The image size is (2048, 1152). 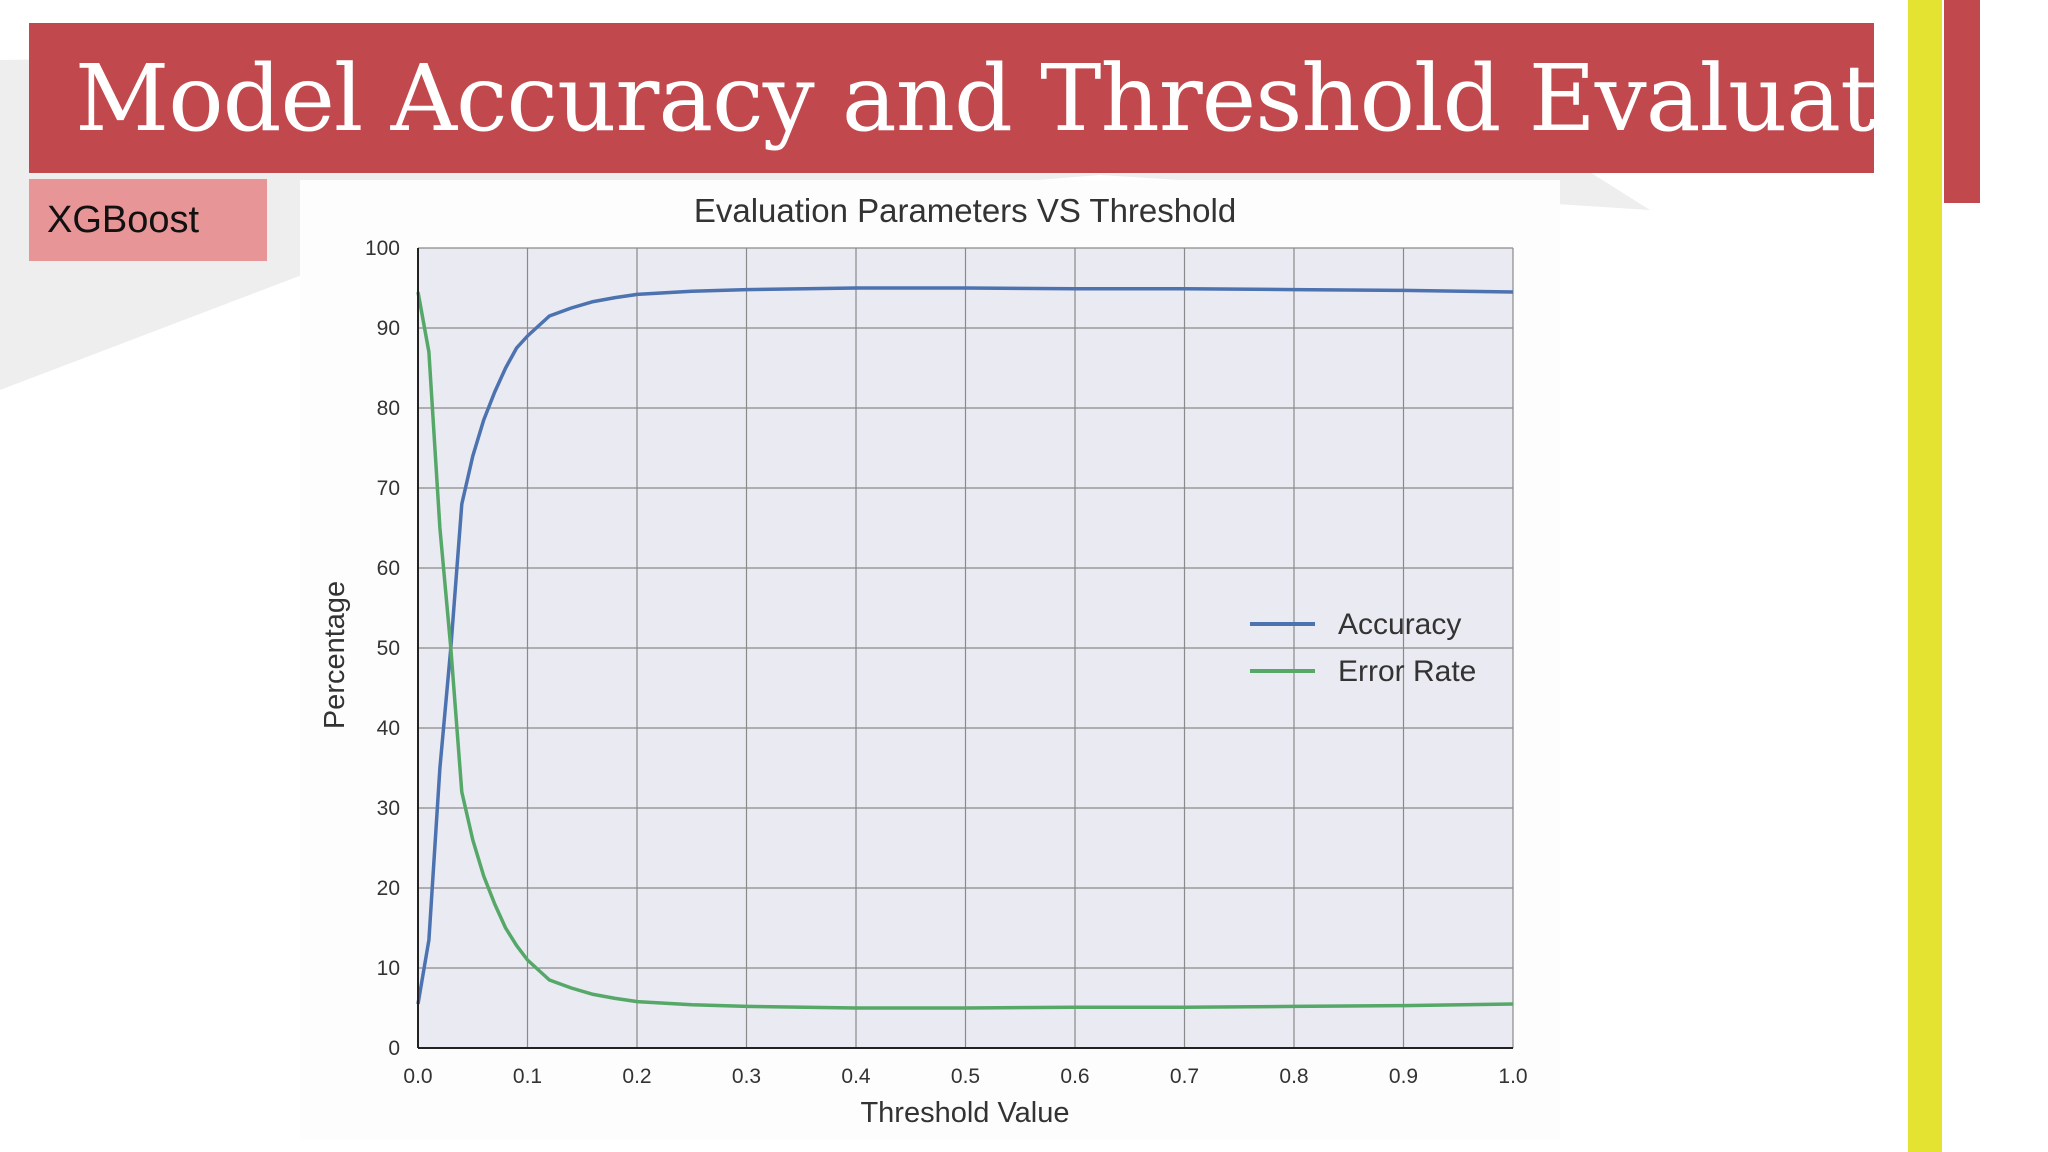 What do you see at coordinates (335, 655) in the screenshot?
I see `y-axis-label: Percentage` at bounding box center [335, 655].